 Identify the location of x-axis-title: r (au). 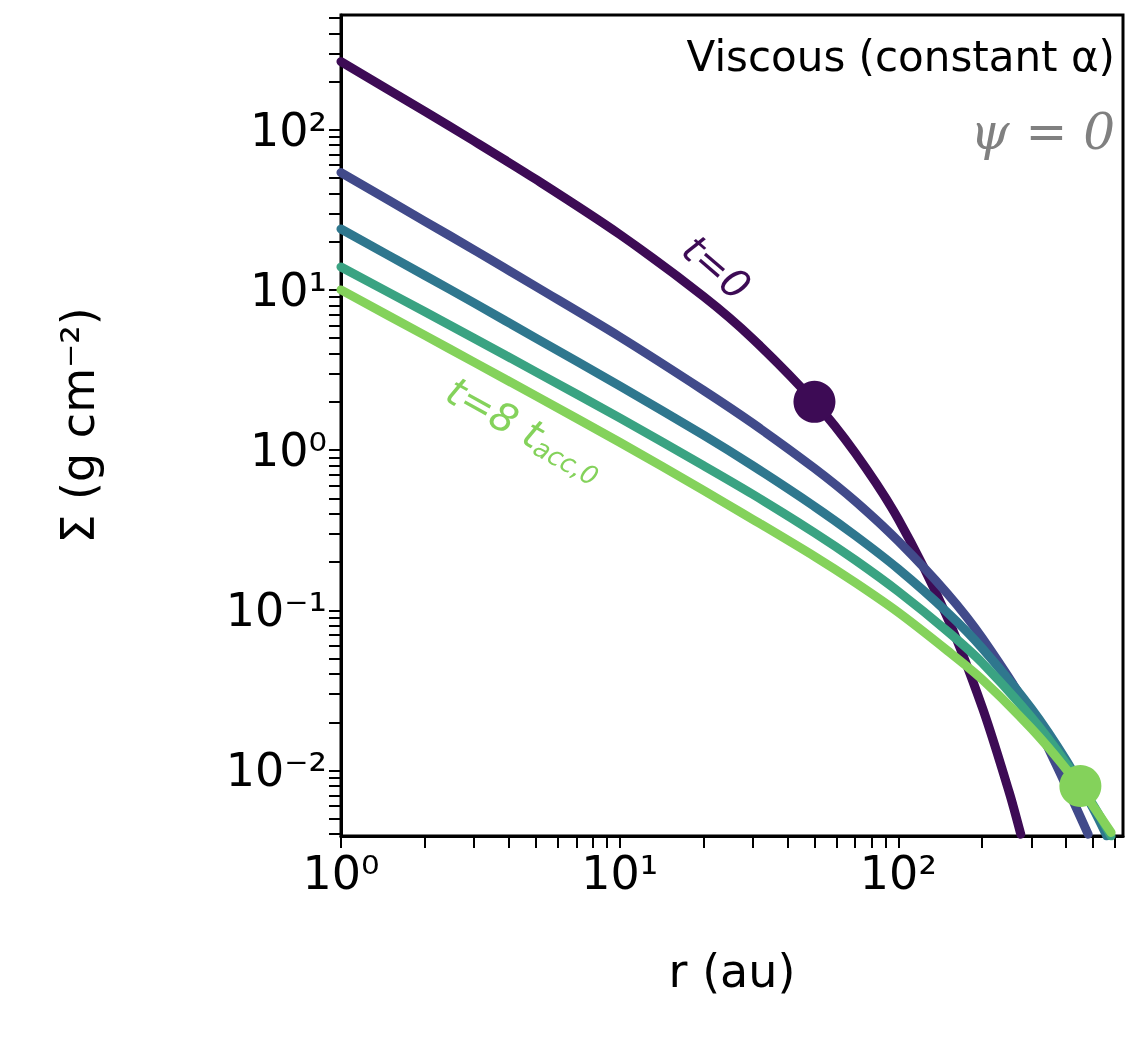
(732, 971).